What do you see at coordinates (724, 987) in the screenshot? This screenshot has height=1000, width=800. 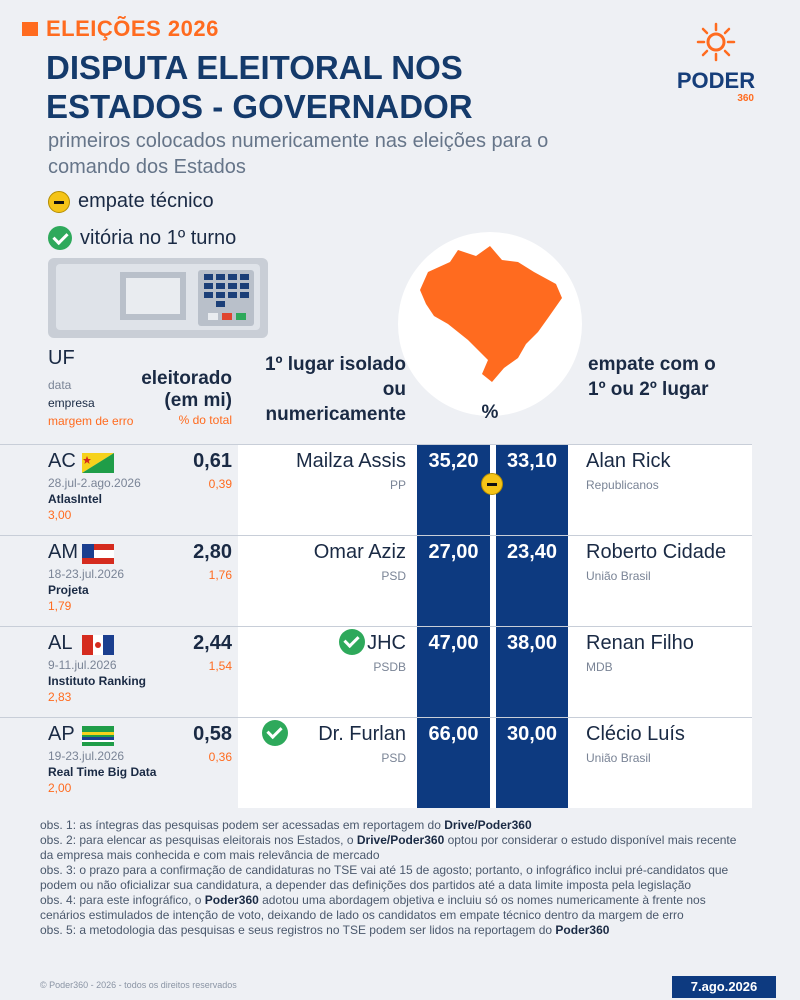 I see `publish-date: 7.ago.2026` at bounding box center [724, 987].